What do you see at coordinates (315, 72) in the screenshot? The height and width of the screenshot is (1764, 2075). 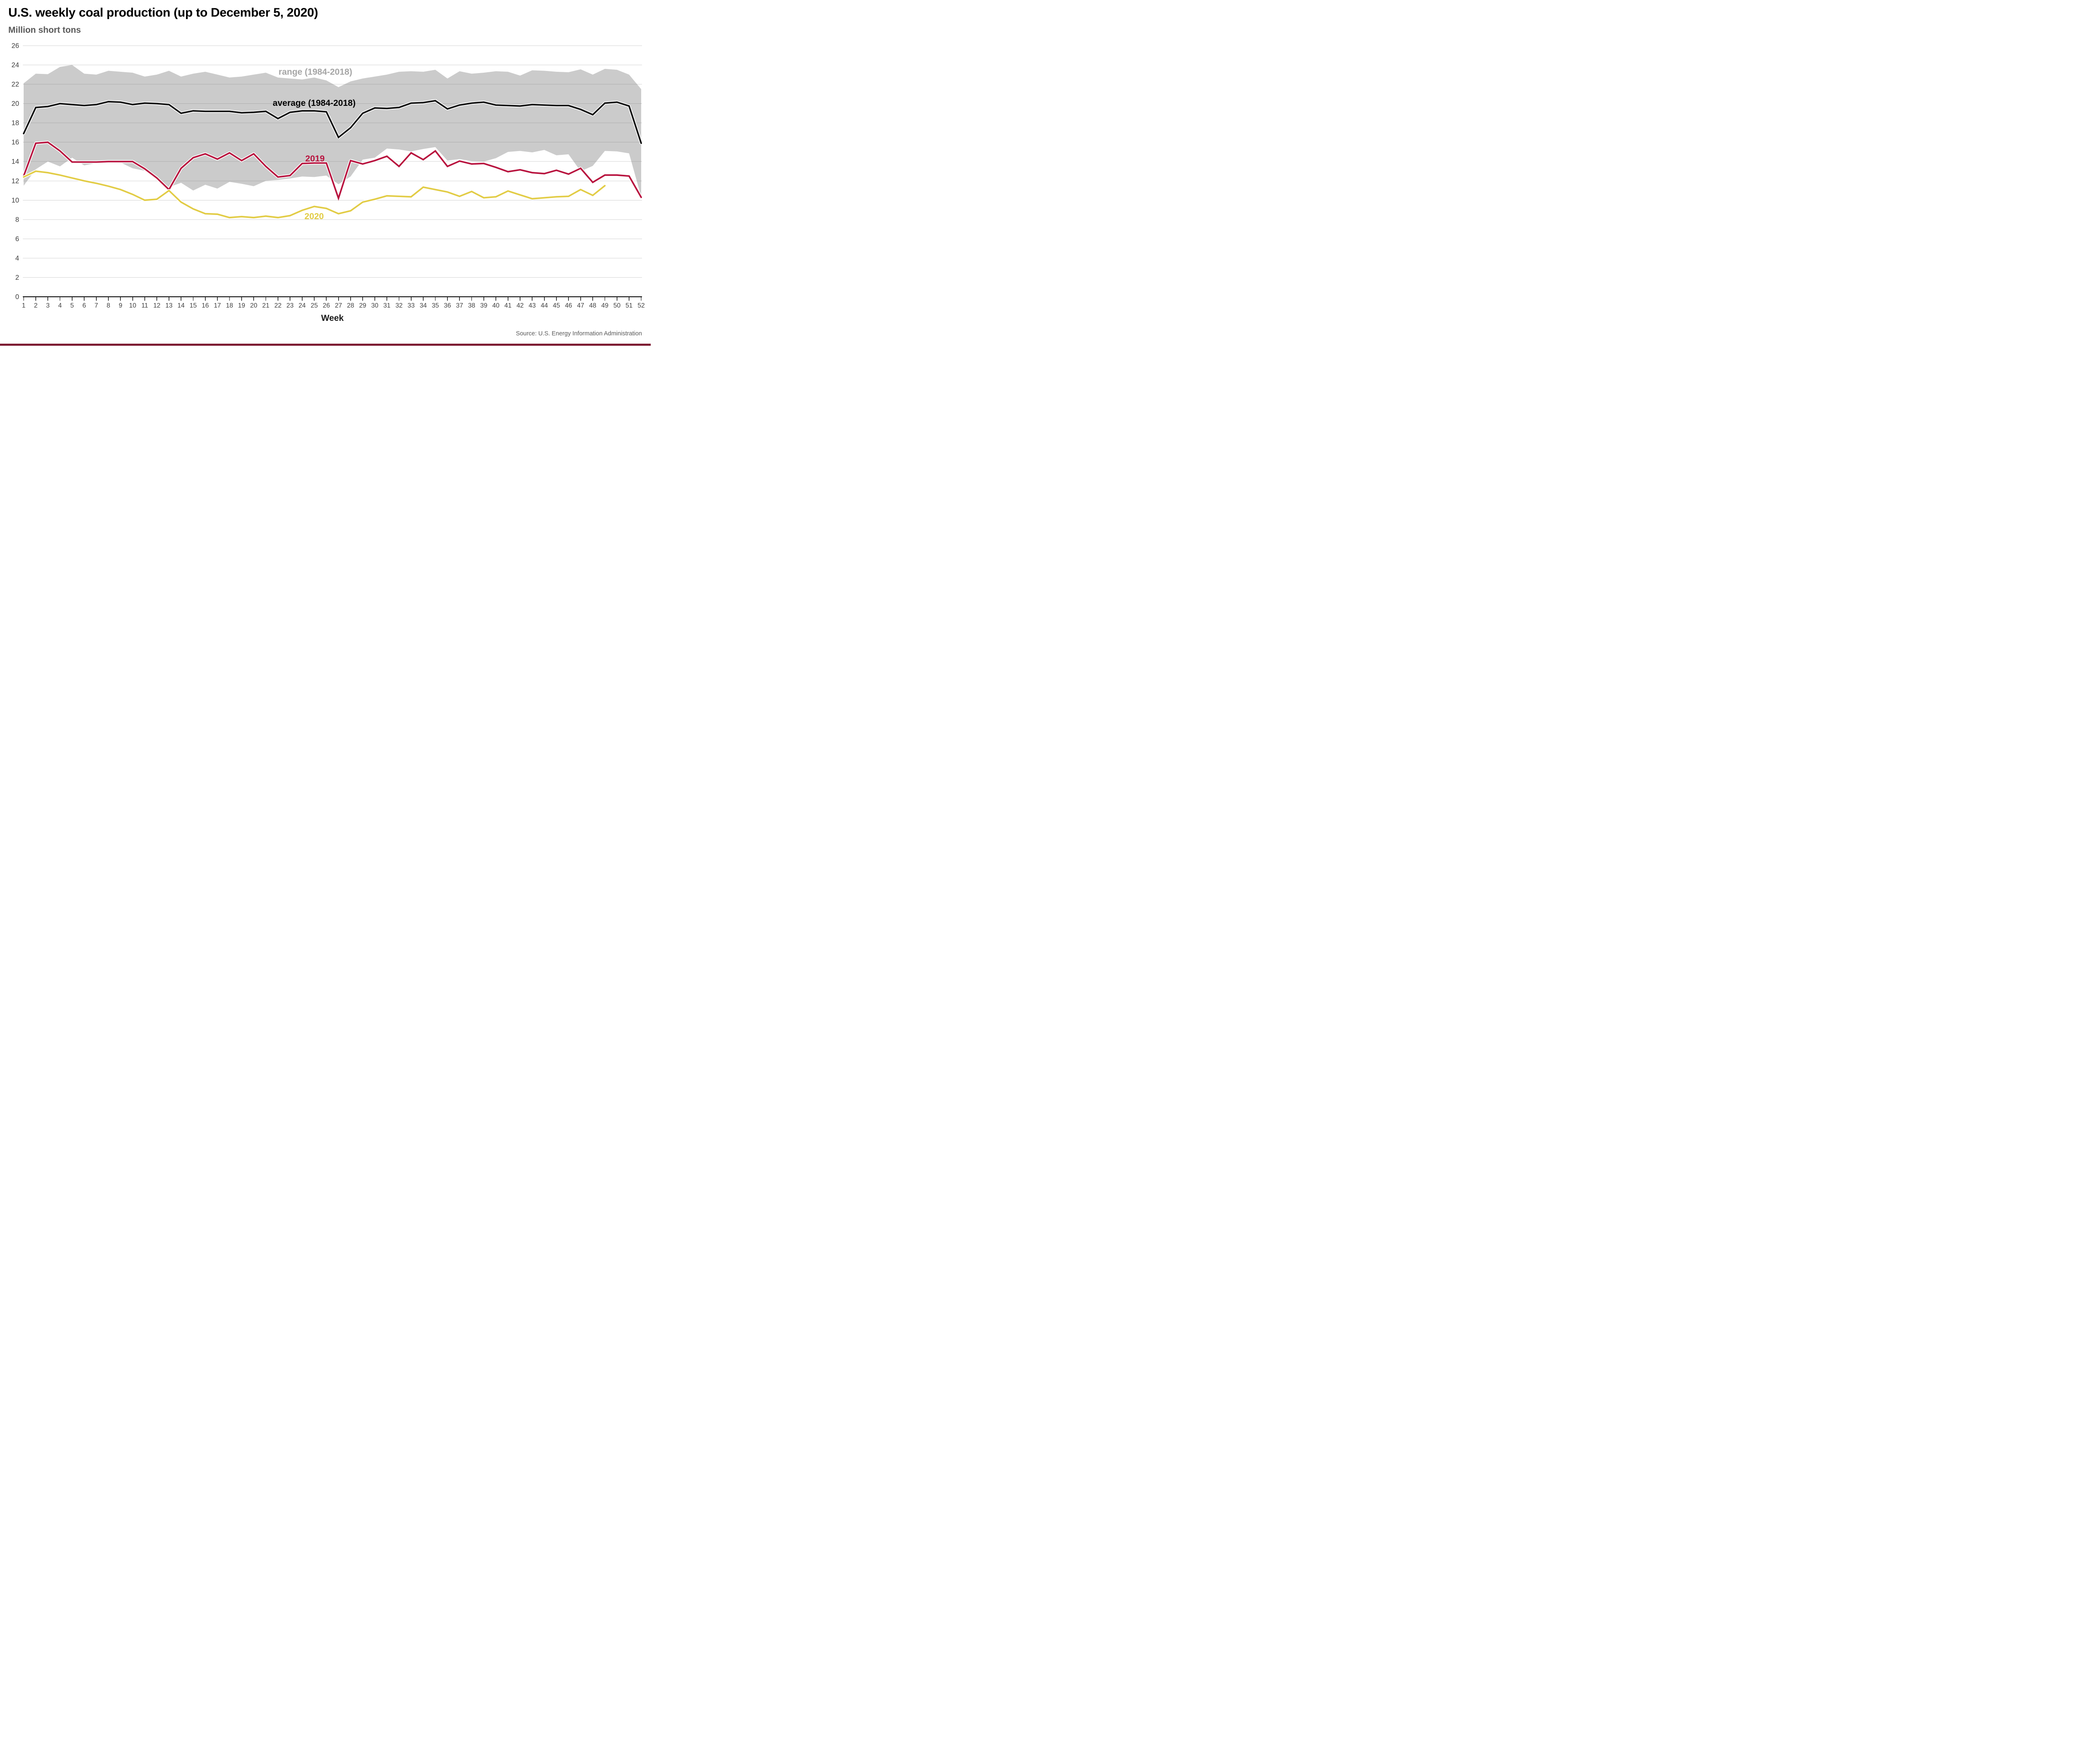 I see `legend-range-label: range (1984-2018)` at bounding box center [315, 72].